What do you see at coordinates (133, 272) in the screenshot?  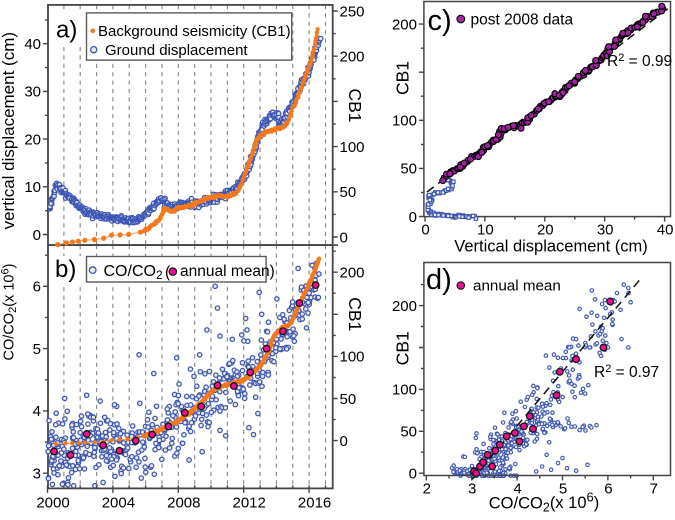 I see `svg-text: CO/CO2` at bounding box center [133, 272].